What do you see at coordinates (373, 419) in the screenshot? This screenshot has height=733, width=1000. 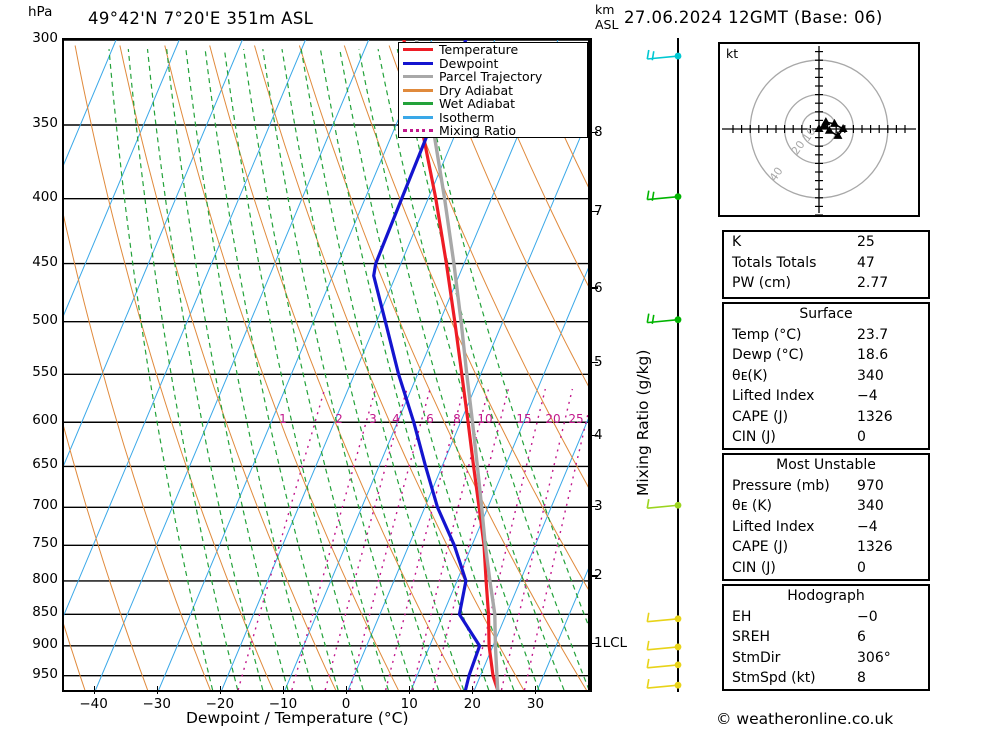 I see `mixing-ratio-label: 3` at bounding box center [373, 419].